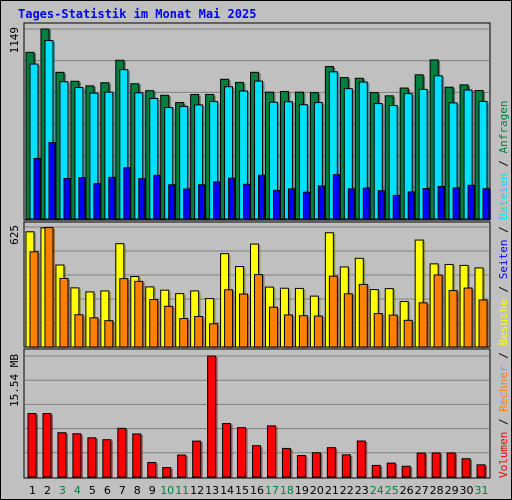 Image resolution: width=512 pixels, height=500 pixels. I want to click on x-tick-label: 25, so click(392, 490).